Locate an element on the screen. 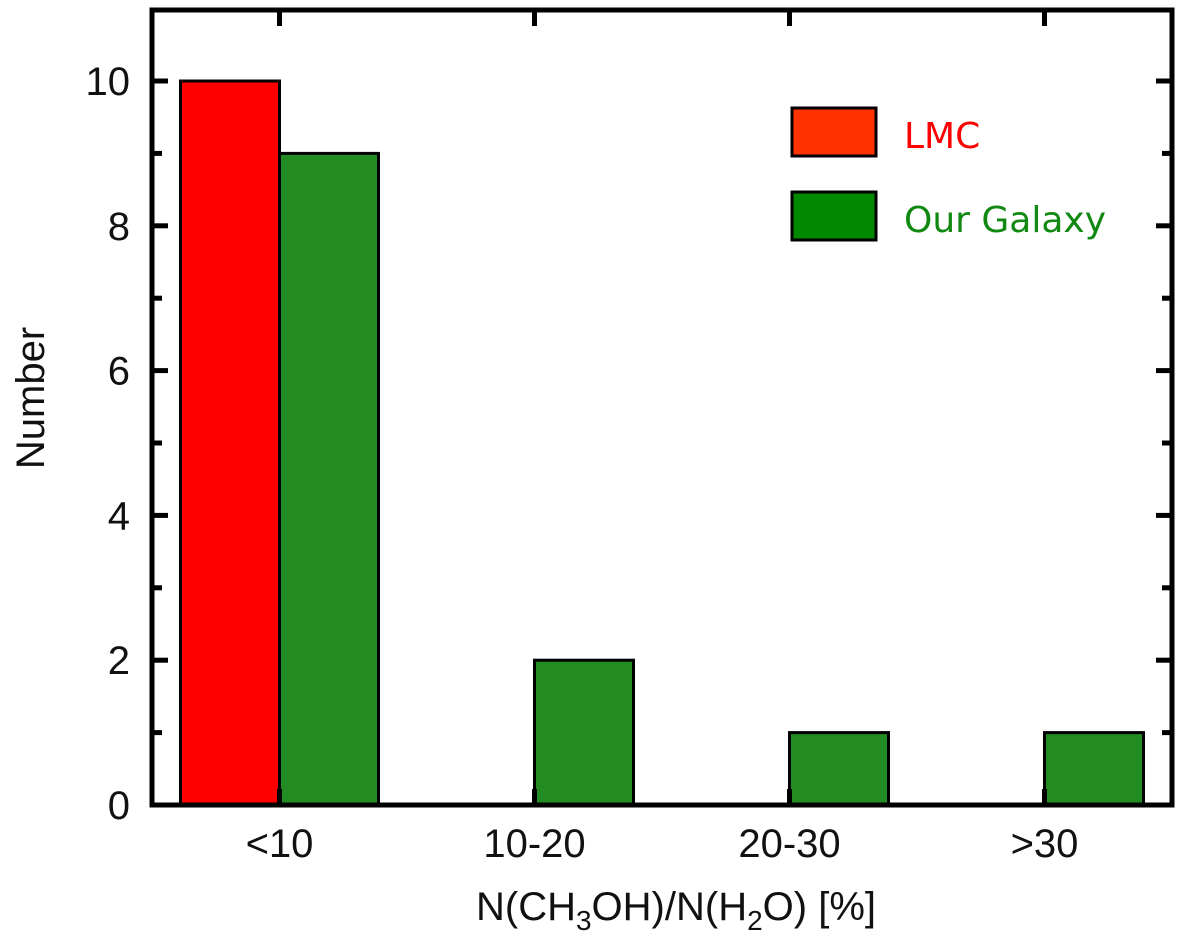 The image size is (1200, 936). legend-label-our-galaxy: Our Galaxy is located at coordinates (1005, 220).